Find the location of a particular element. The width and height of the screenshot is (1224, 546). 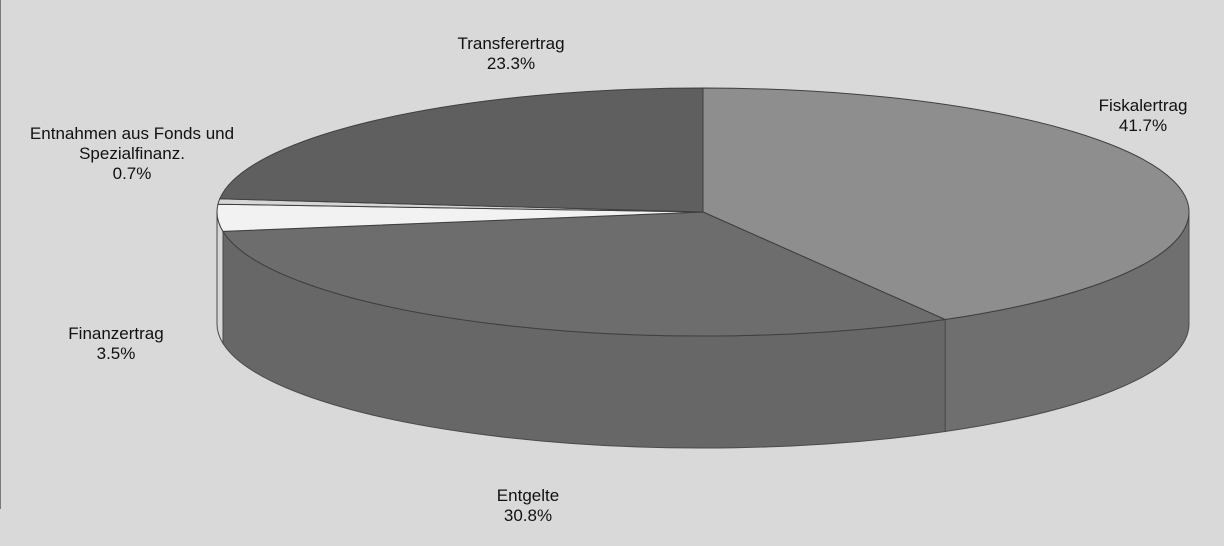

label-finanzertrag: Finanzertrag 3.5% is located at coordinates (116, 344).